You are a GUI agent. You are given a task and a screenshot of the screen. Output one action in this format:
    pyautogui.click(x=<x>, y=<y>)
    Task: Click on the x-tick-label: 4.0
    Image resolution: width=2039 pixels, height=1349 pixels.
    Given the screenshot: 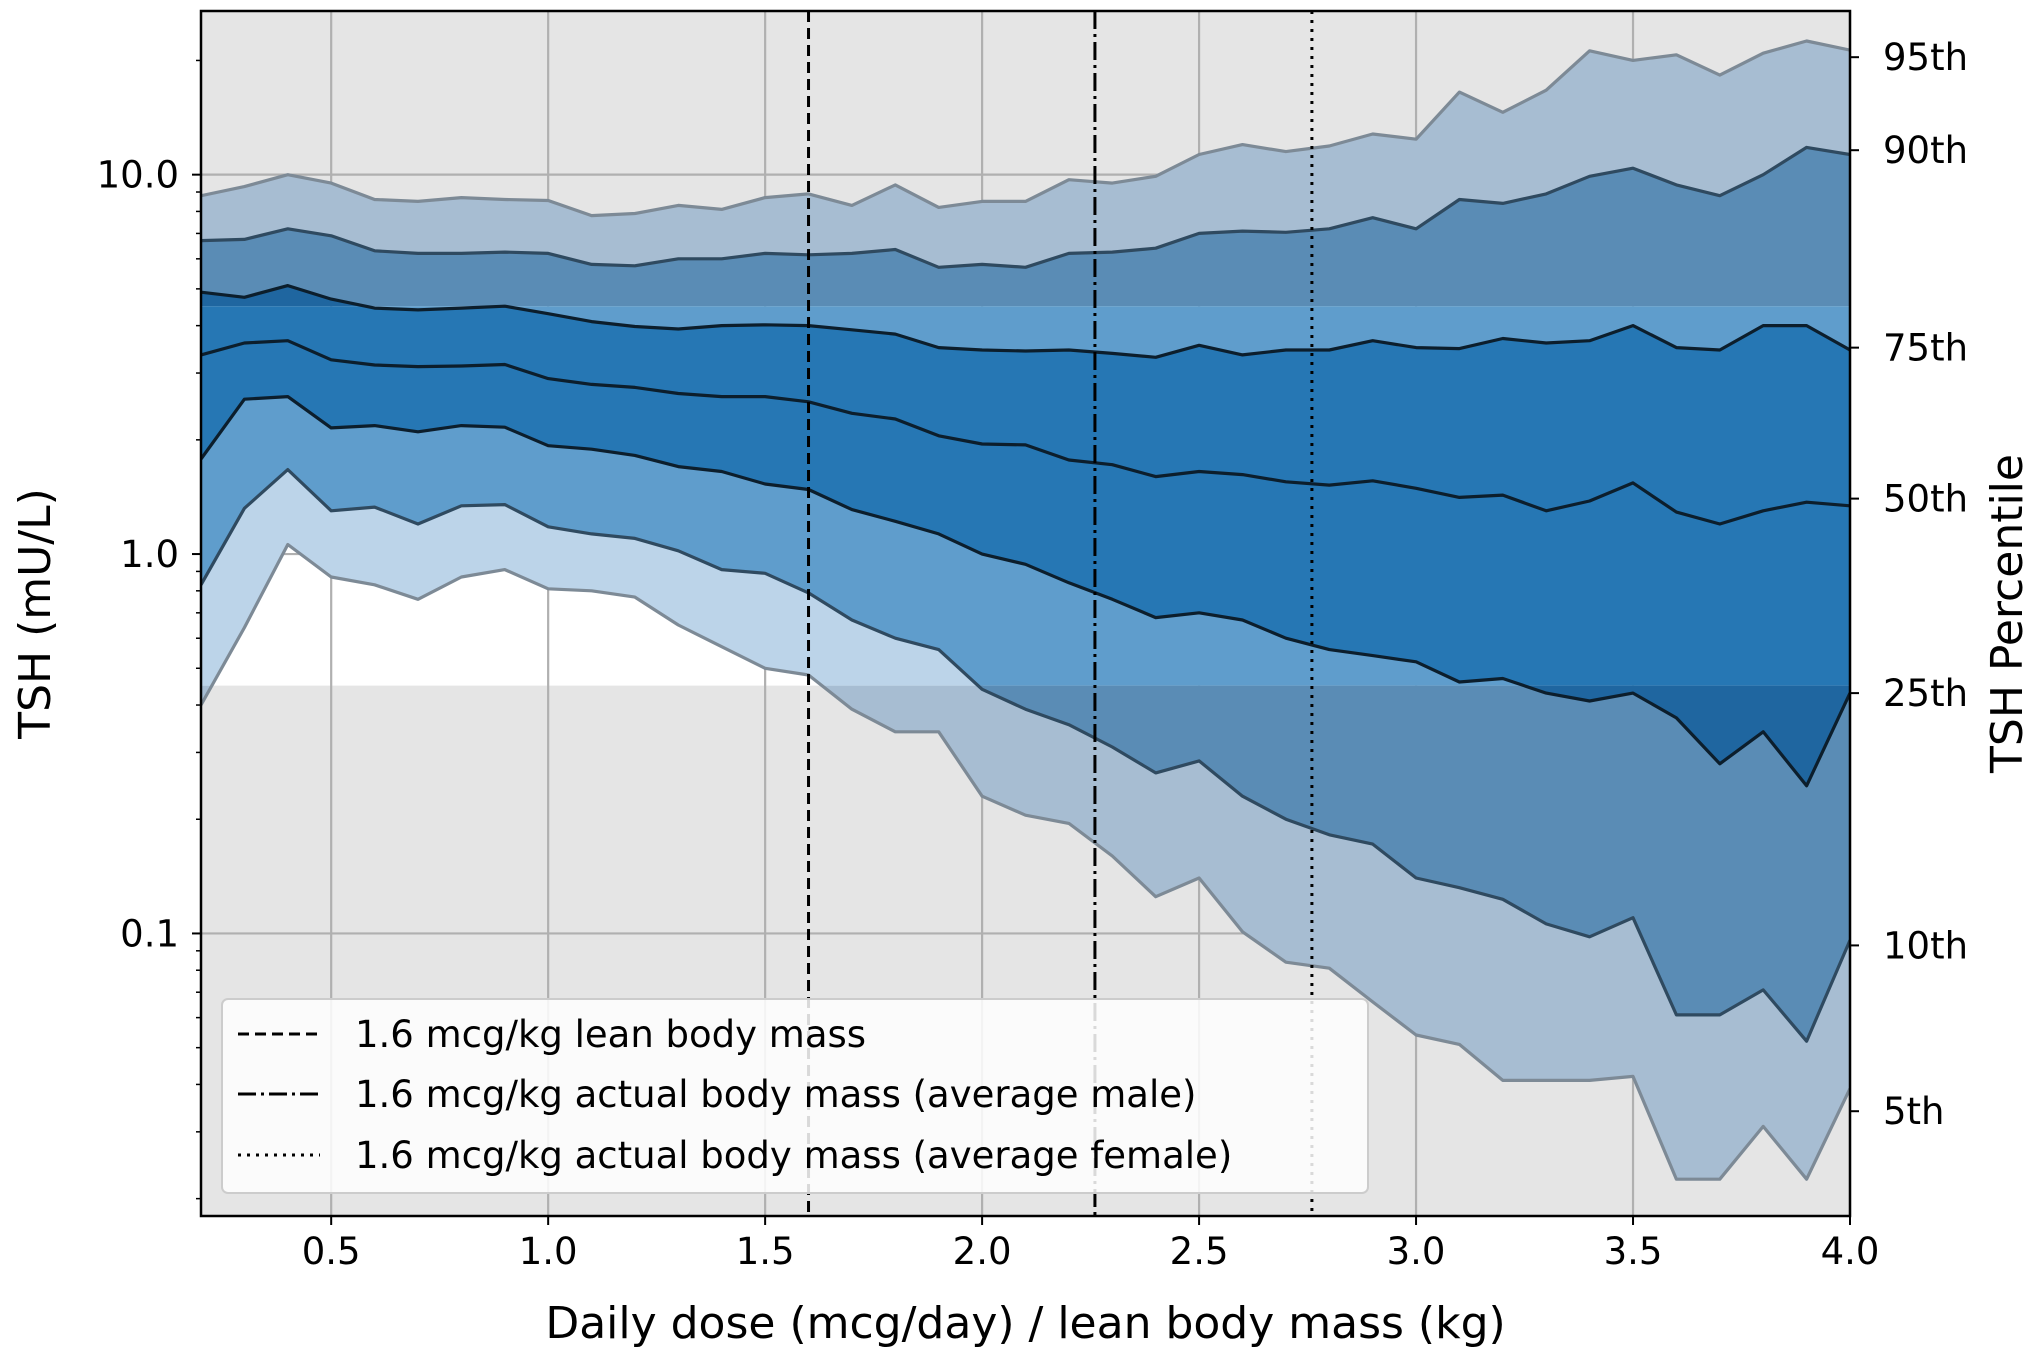 What is the action you would take?
    pyautogui.click(x=1850, y=1251)
    